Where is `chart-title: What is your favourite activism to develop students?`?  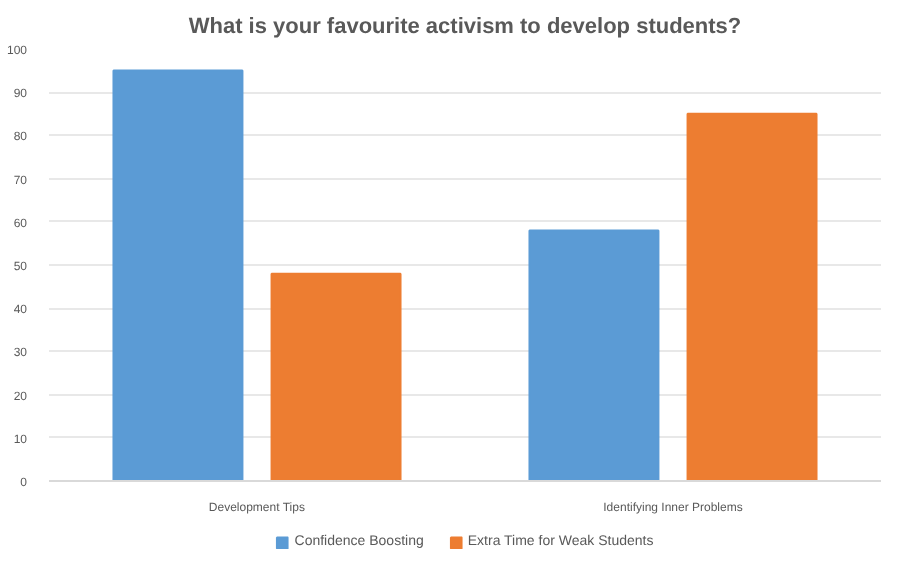
chart-title: What is your favourite activism to develop students? is located at coordinates (465, 27).